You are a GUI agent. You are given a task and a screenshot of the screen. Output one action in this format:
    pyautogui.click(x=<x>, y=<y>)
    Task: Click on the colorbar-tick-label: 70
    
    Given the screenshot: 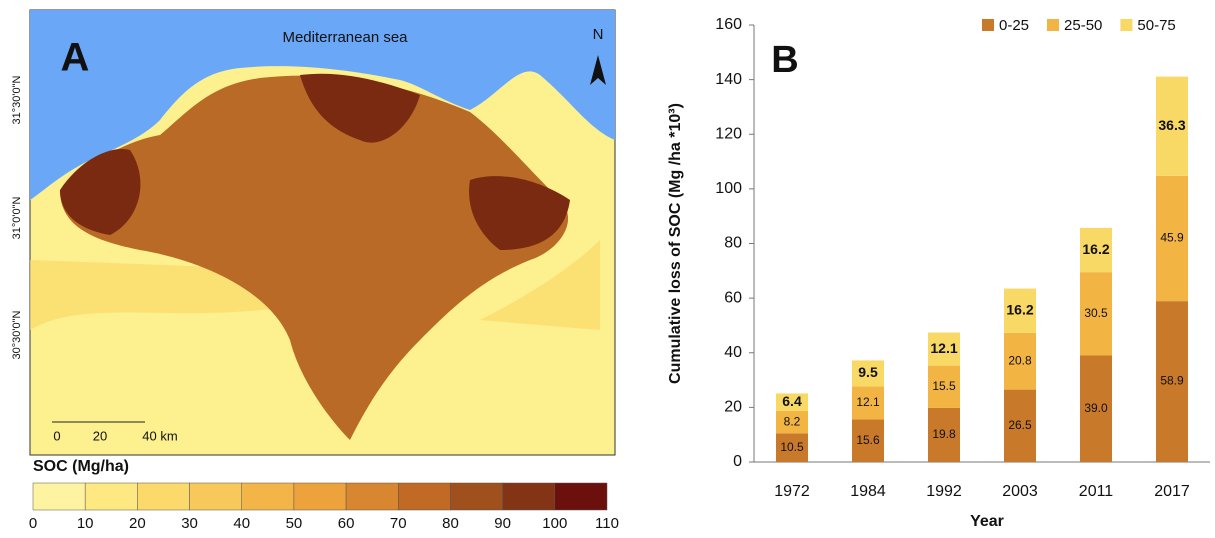 What is the action you would take?
    pyautogui.click(x=398, y=523)
    